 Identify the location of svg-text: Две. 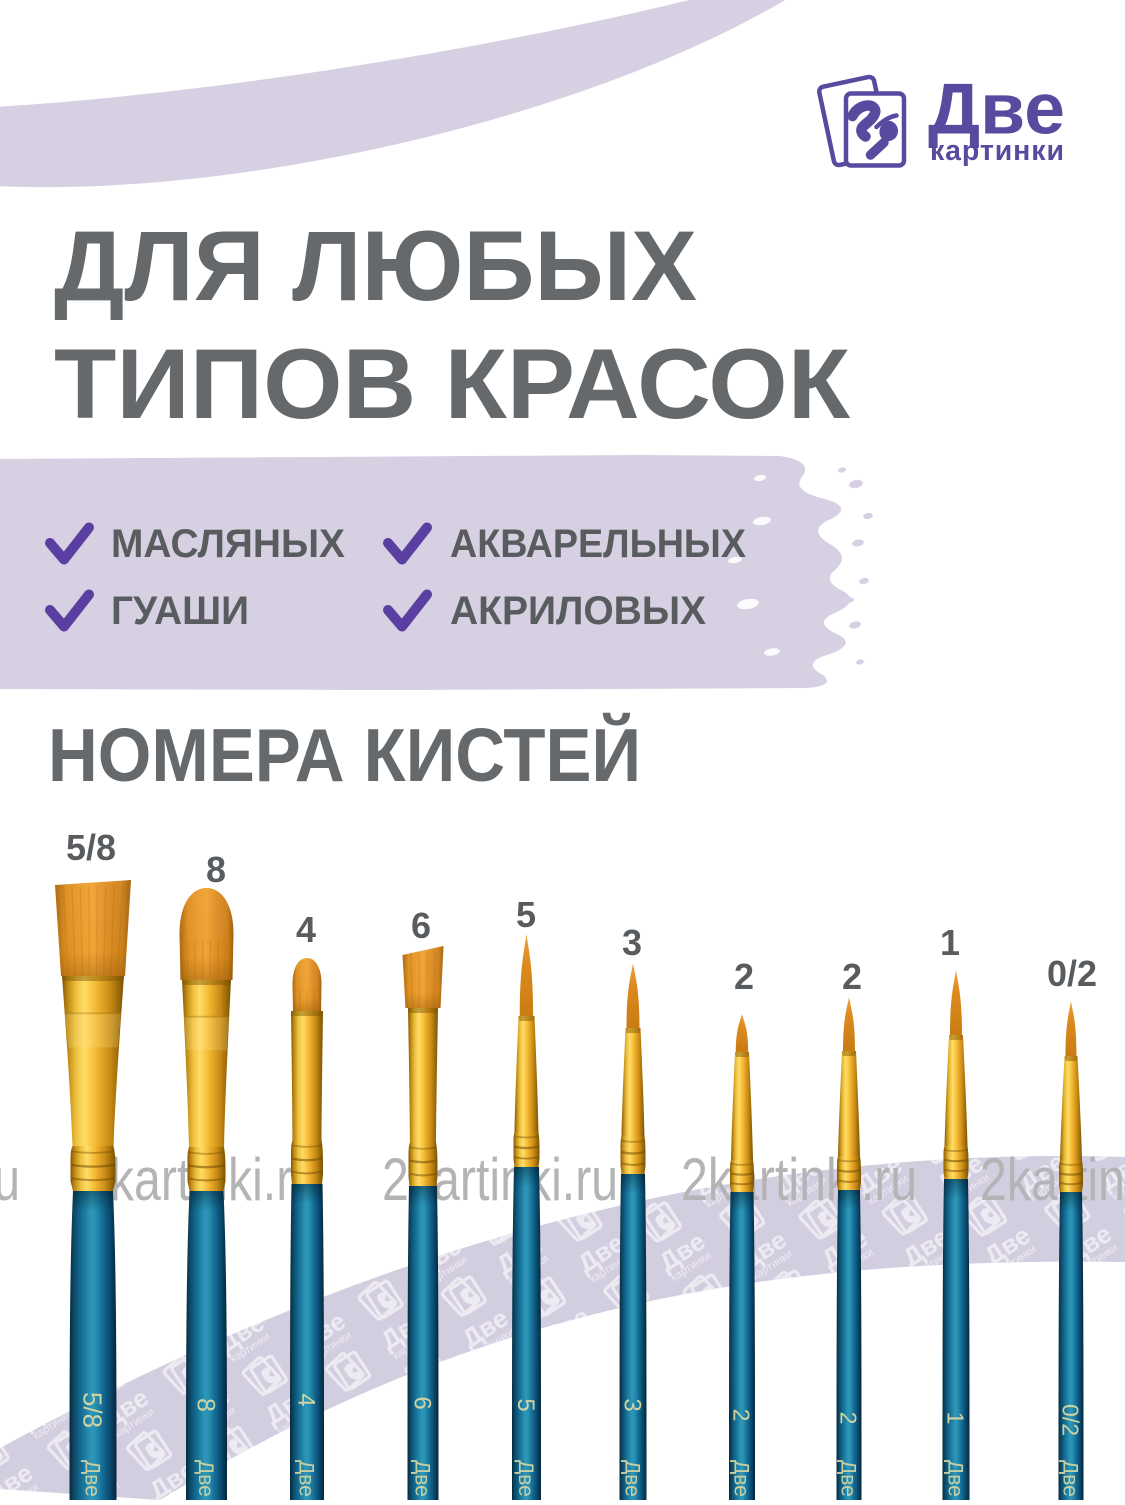
(996, 110).